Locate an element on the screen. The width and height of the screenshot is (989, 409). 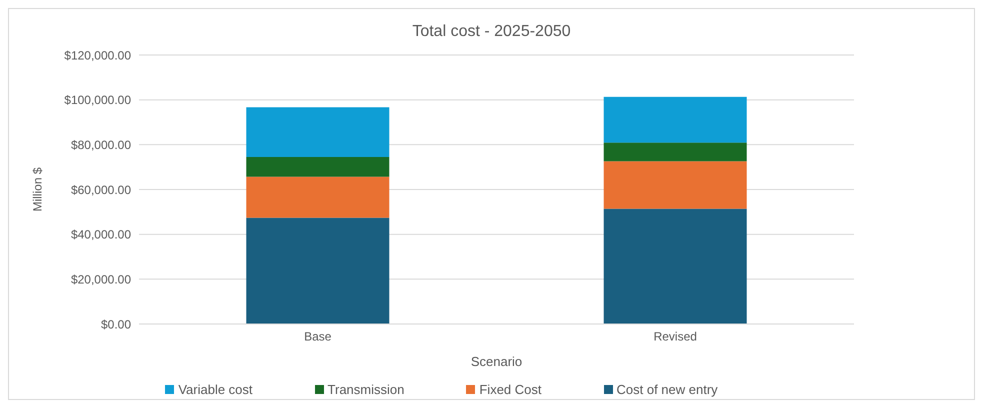
legend-label: Transmission is located at coordinates (365, 389).